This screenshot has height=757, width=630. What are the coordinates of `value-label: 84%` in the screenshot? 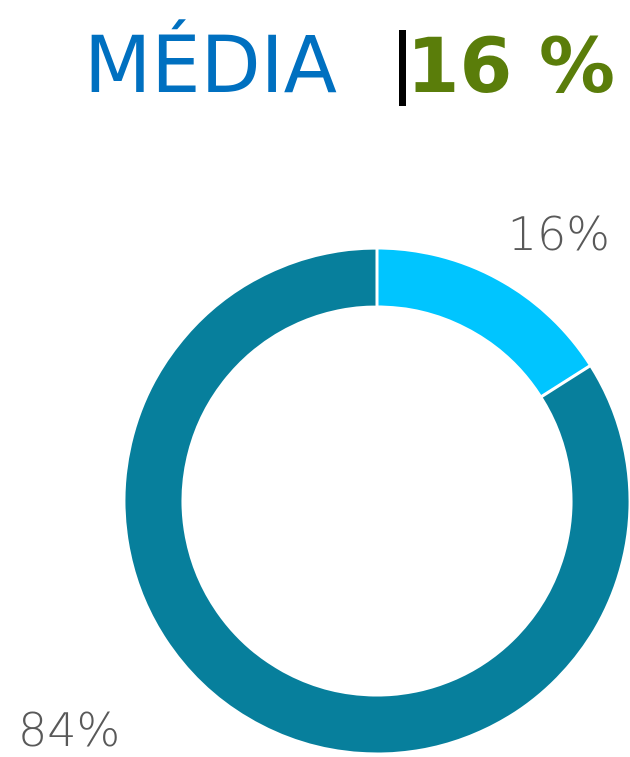 It's located at (69, 730).